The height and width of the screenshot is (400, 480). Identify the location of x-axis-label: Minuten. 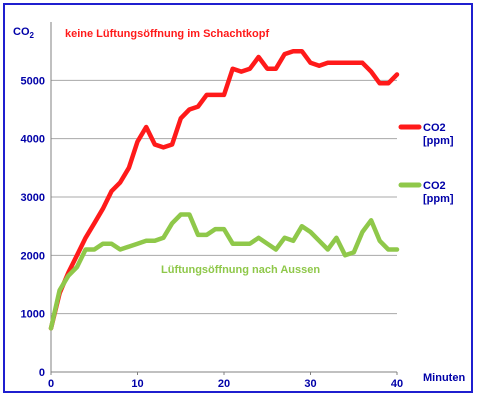
(444, 378).